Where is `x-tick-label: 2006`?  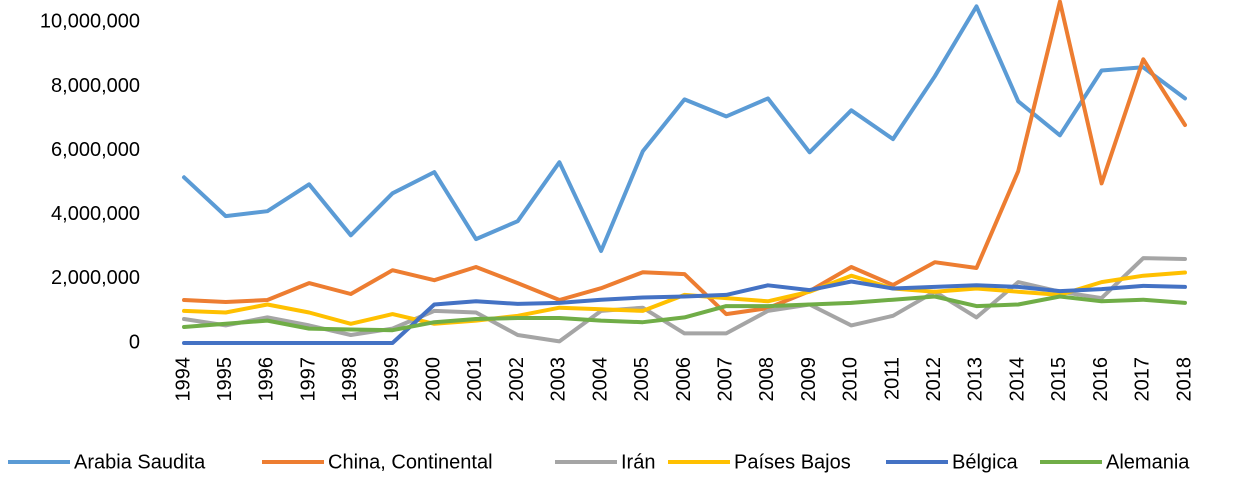
x-tick-label: 2006 is located at coordinates (684, 379).